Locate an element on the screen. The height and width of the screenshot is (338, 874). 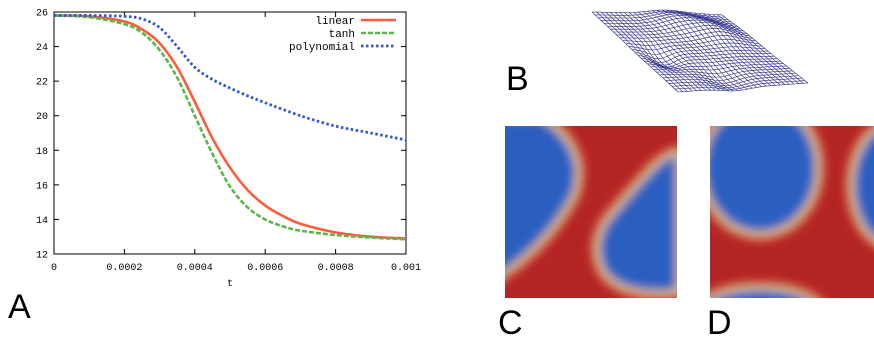
legend-label-tanh: tanh is located at coordinates (342, 35).